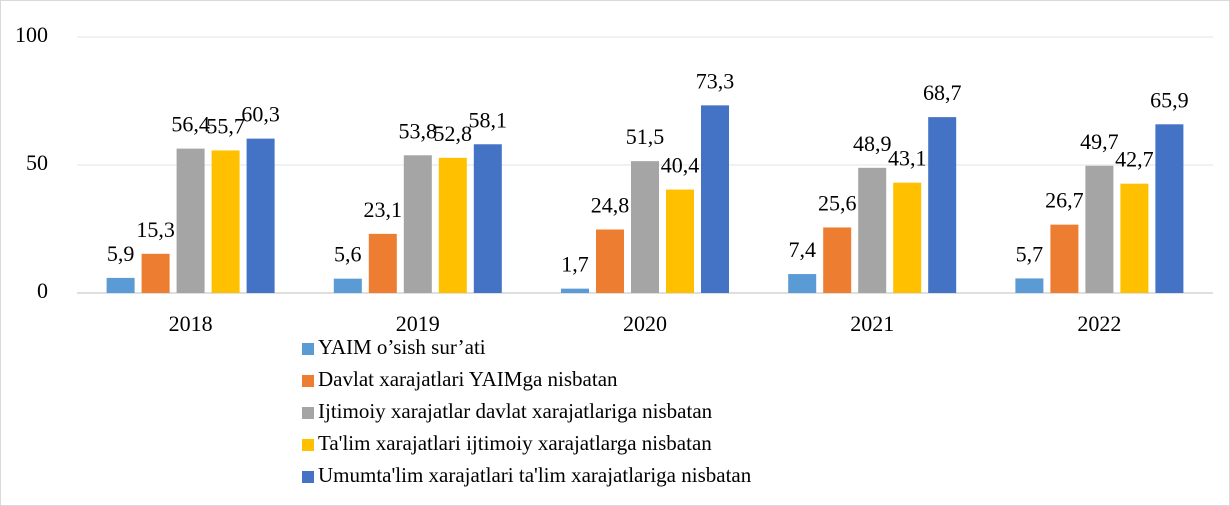 The width and height of the screenshot is (1230, 506). Describe the element at coordinates (468, 379) in the screenshot. I see `legend-label: Davlat xarajatlari YAIMga nisbatan` at that location.